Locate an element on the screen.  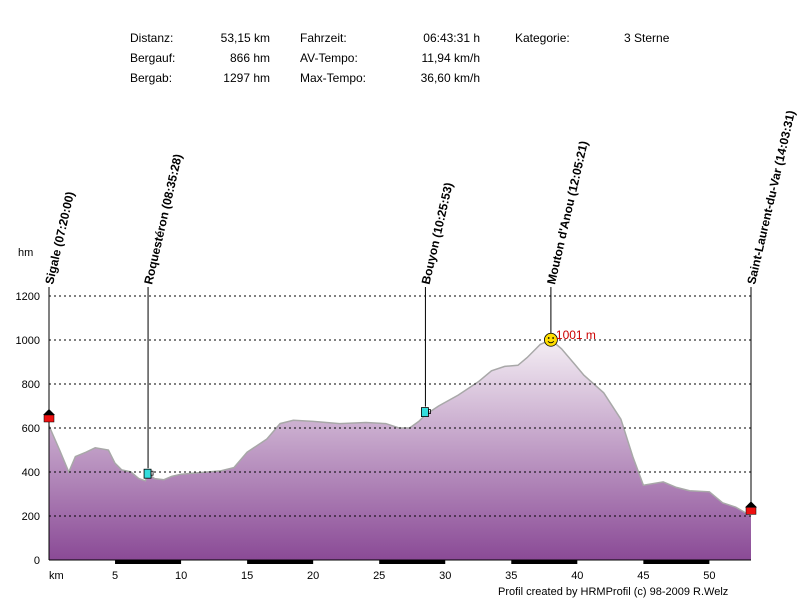
y-tick-label: 600 is located at coordinates (31, 429).